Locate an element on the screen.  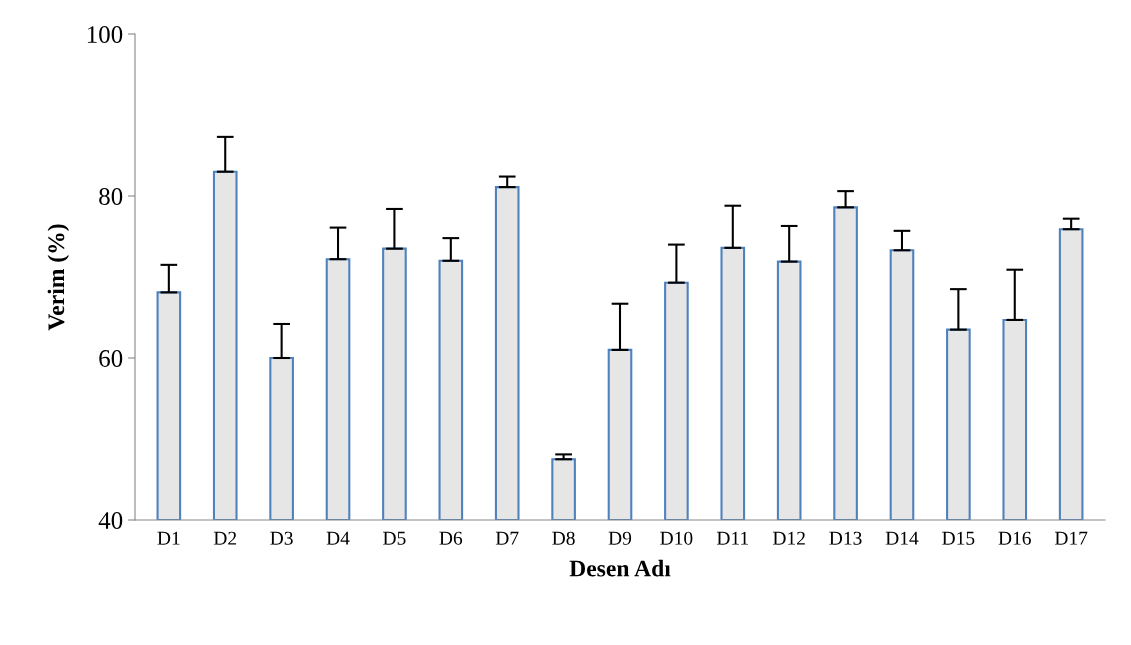
y-tick-label: 80 is located at coordinates (111, 196).